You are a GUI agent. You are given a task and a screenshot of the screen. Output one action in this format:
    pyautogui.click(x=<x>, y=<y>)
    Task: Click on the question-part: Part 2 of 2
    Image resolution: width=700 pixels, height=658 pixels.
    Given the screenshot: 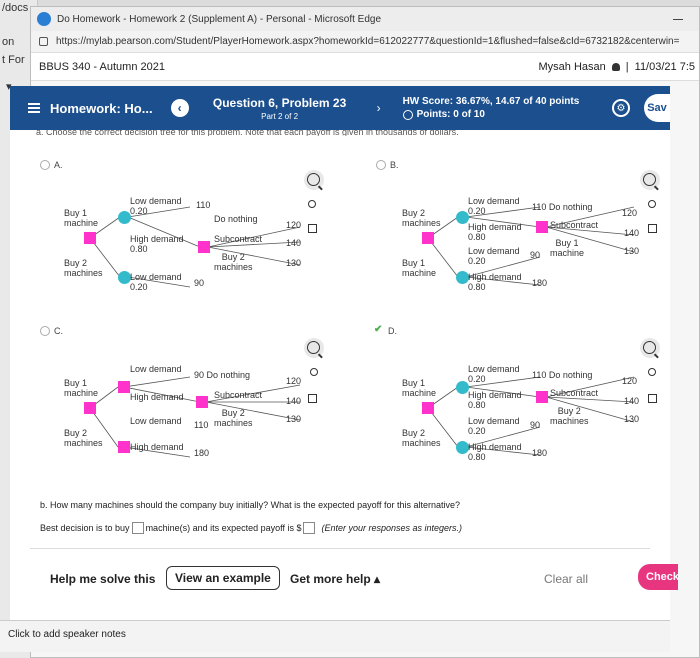 What is the action you would take?
    pyautogui.click(x=280, y=116)
    